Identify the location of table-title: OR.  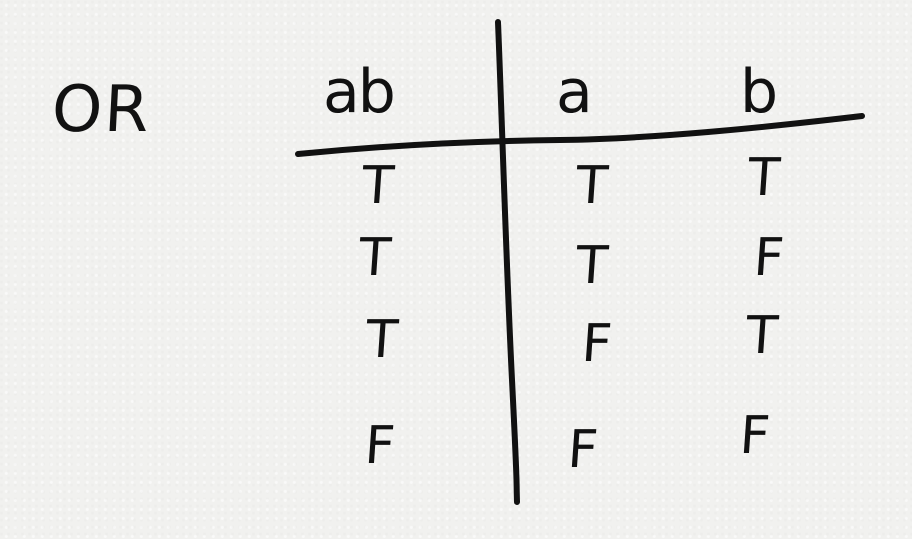
(101, 110).